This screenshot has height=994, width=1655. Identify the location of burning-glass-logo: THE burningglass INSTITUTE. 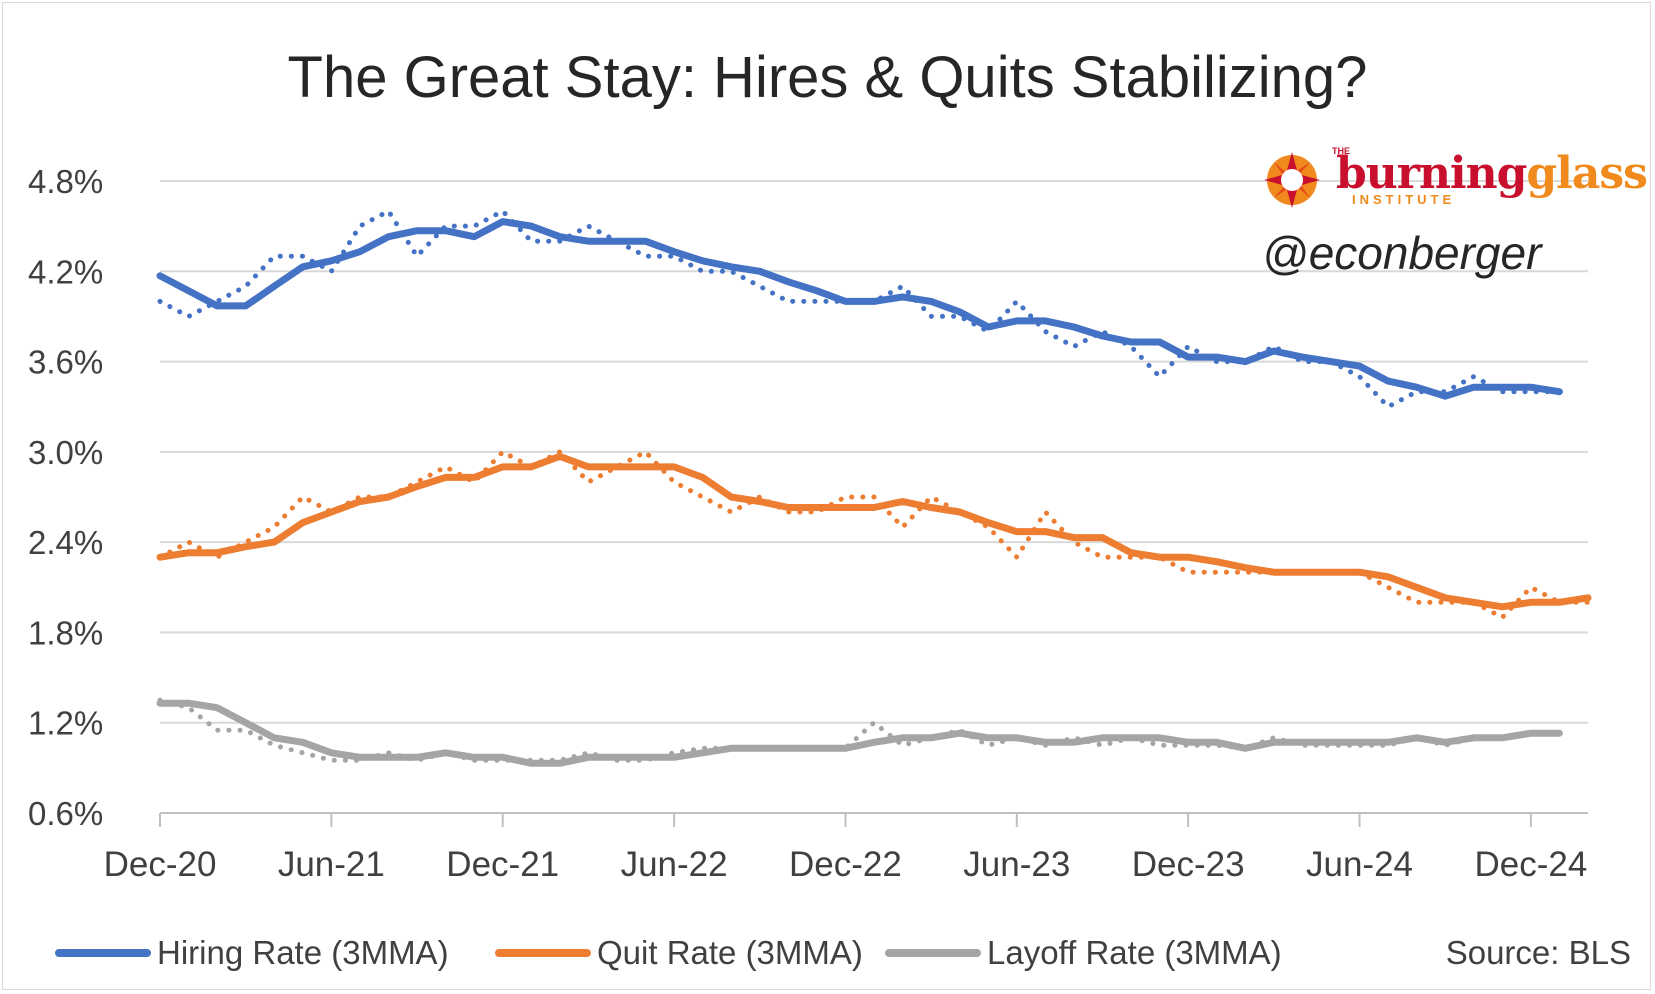
(1455, 178).